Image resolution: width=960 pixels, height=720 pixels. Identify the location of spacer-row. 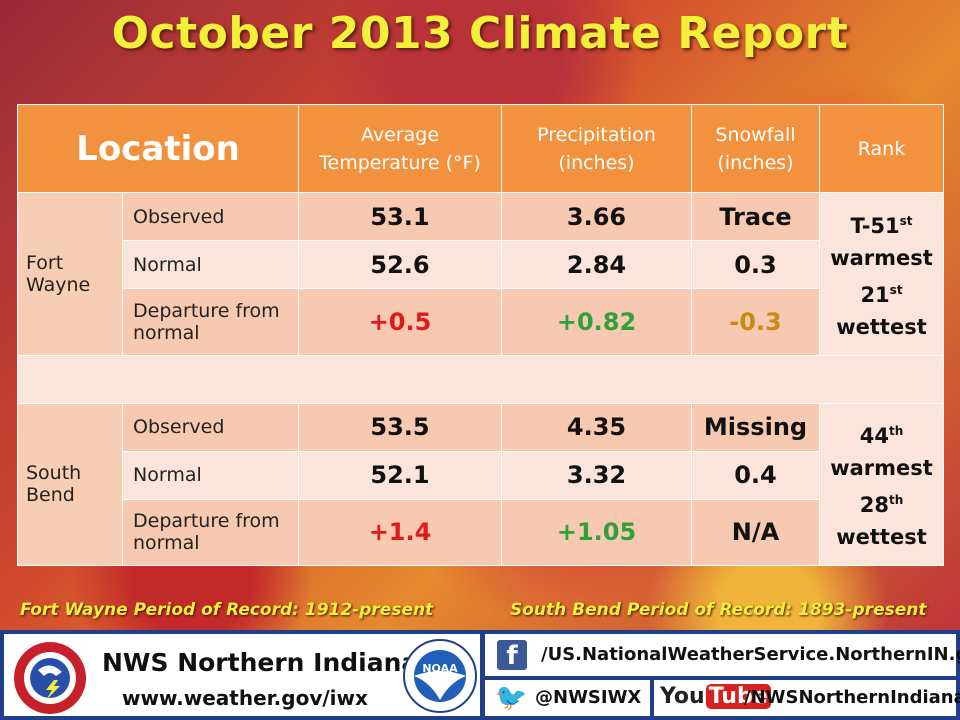
(480, 379).